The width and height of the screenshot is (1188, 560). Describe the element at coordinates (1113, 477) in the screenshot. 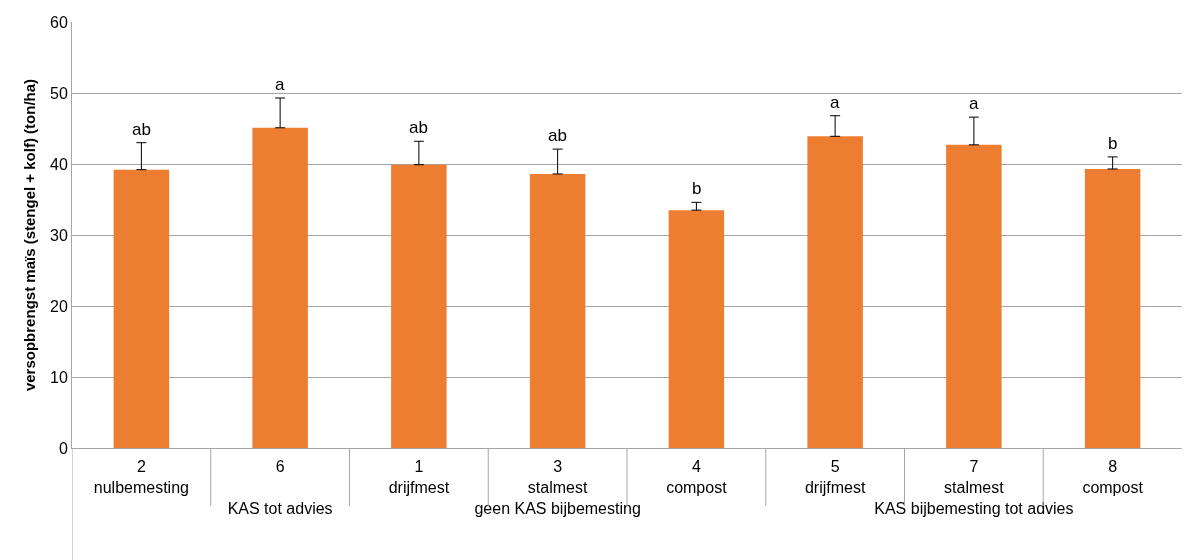

I see `x-tick-label: 8 compost` at that location.